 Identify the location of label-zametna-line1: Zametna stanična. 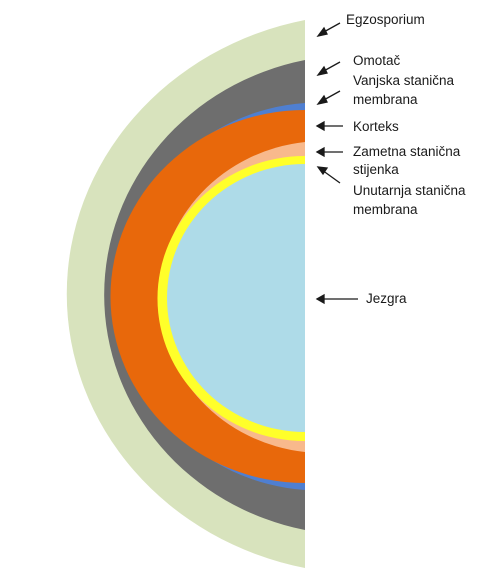
(407, 151).